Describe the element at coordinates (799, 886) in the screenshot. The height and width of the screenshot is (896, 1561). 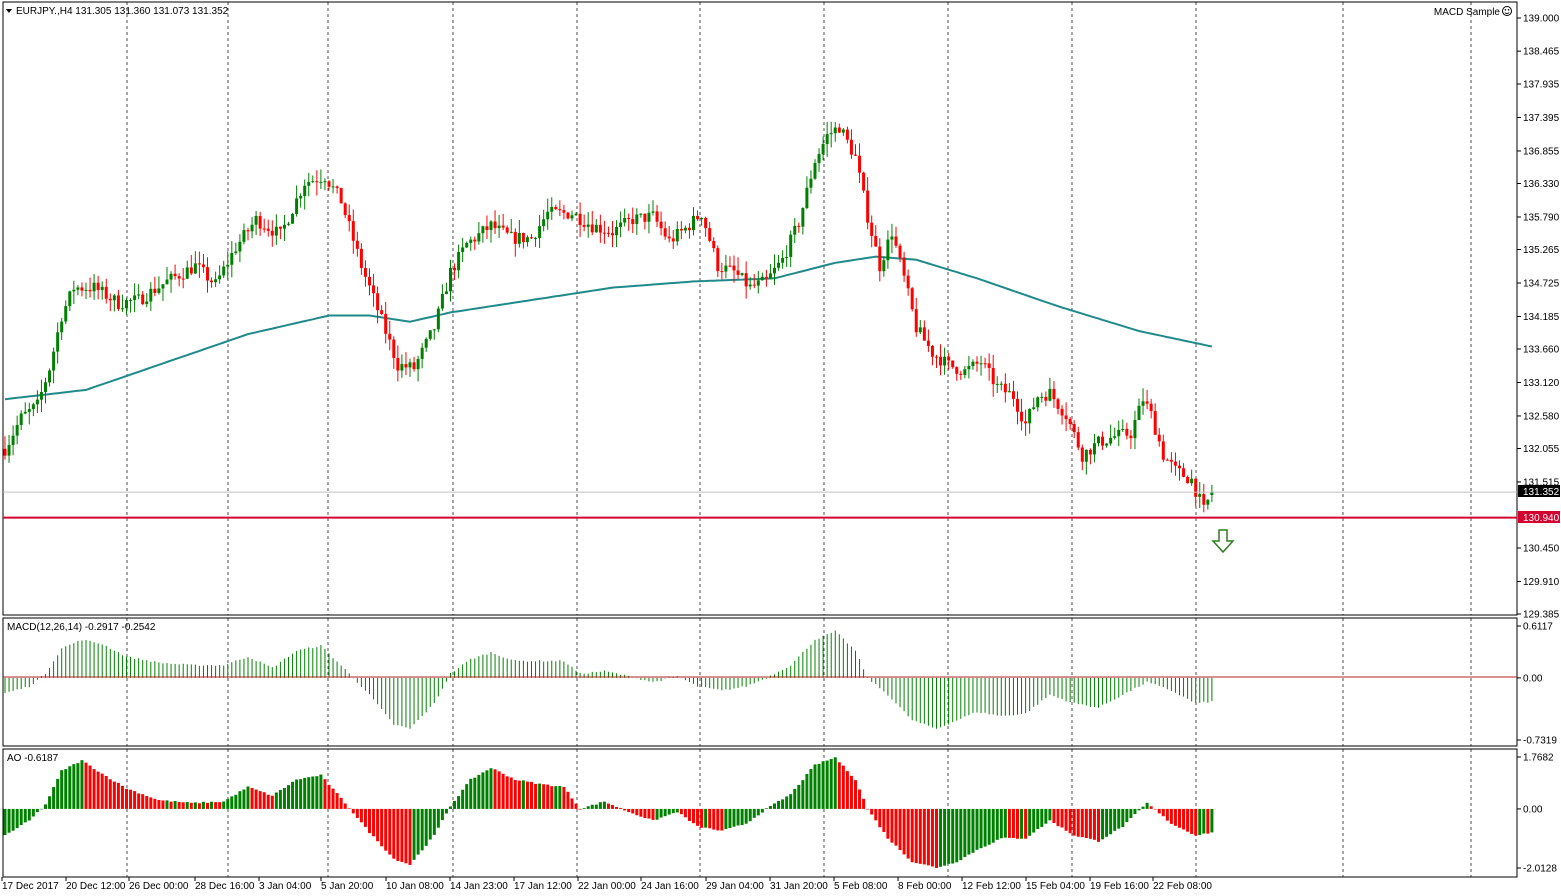
I see `time-tick-label: 31 Jan 20:00` at that location.